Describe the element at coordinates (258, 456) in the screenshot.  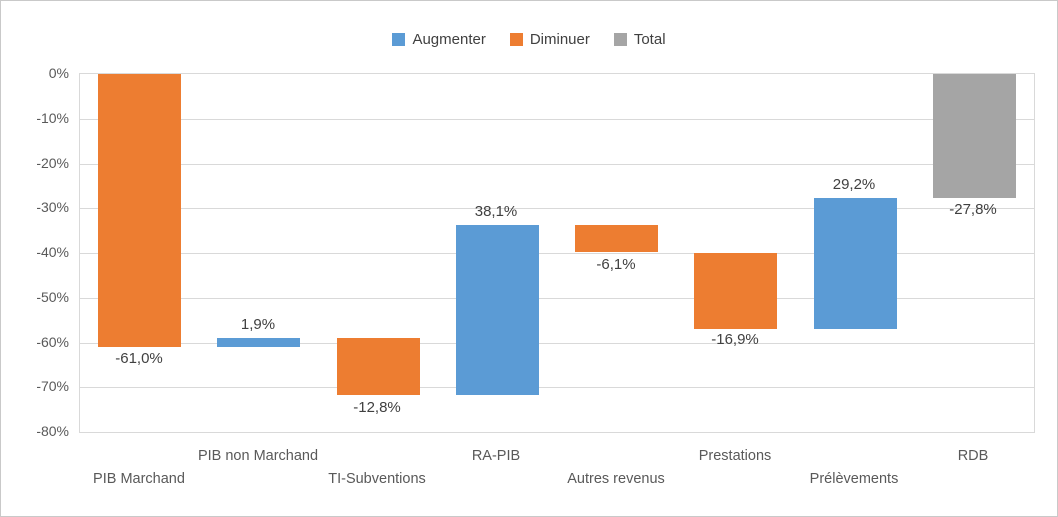
I see `x-axis-label-pib-non-marchand: PIB non Marchand` at that location.